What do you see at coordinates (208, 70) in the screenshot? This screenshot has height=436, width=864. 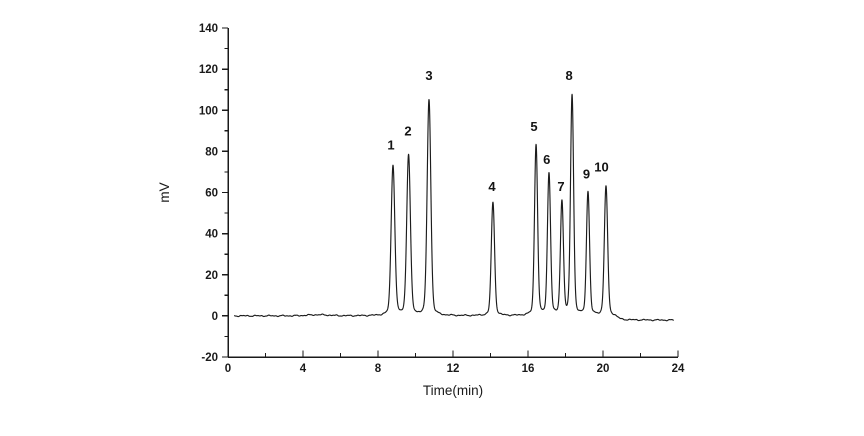 I see `y-tick-label: 120` at bounding box center [208, 70].